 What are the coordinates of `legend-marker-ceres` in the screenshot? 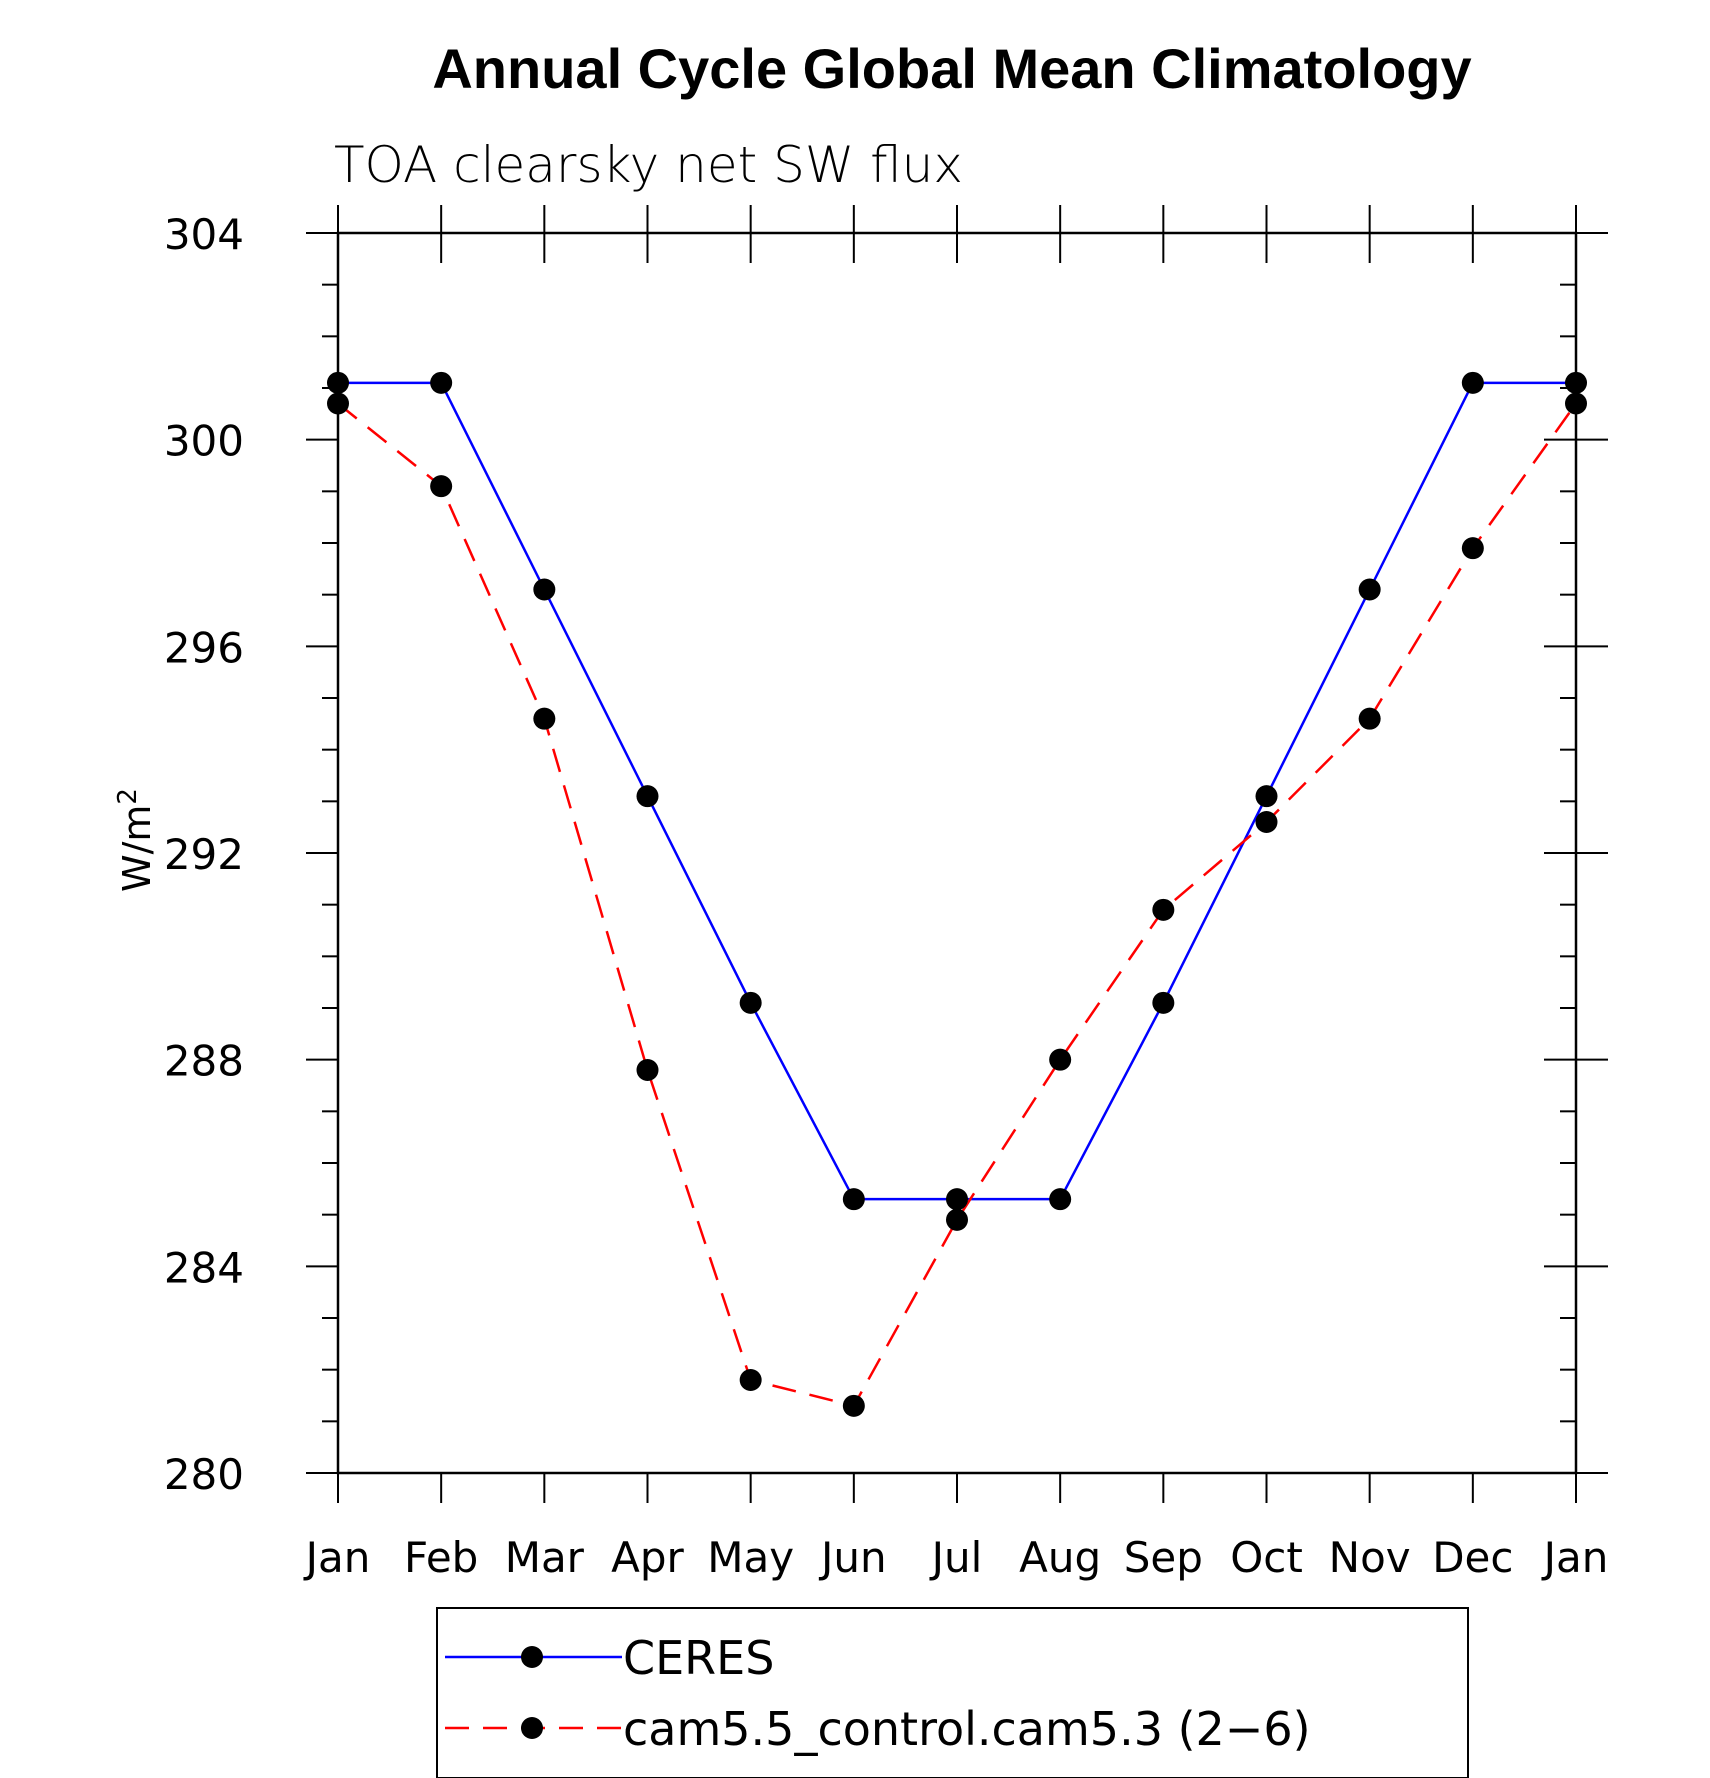 It's located at (532, 1657).